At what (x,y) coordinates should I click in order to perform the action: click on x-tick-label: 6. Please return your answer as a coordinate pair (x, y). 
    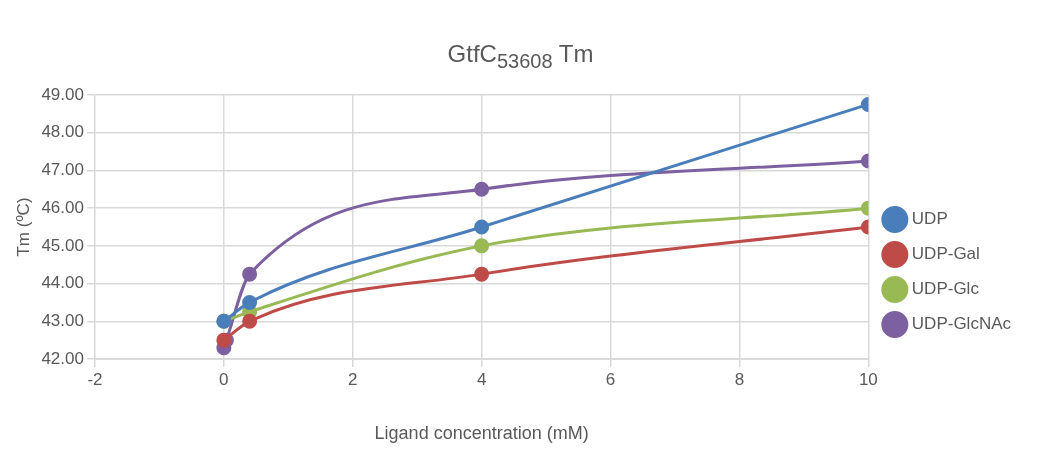
    Looking at the image, I should click on (610, 379).